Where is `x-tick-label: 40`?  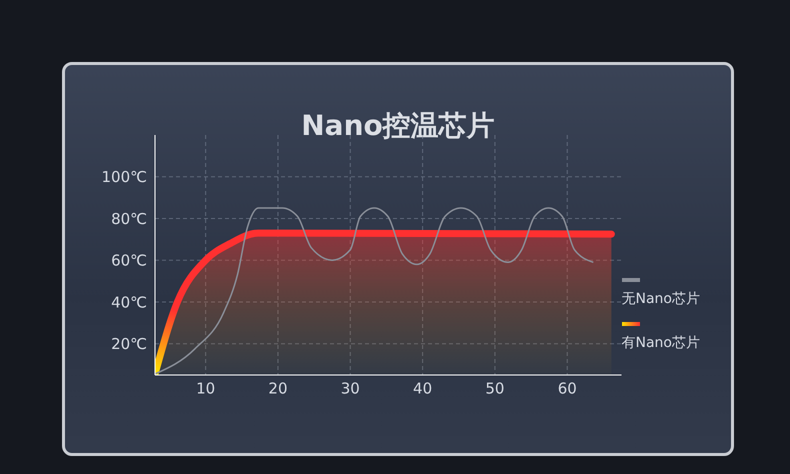
x-tick-label: 40 is located at coordinates (422, 389).